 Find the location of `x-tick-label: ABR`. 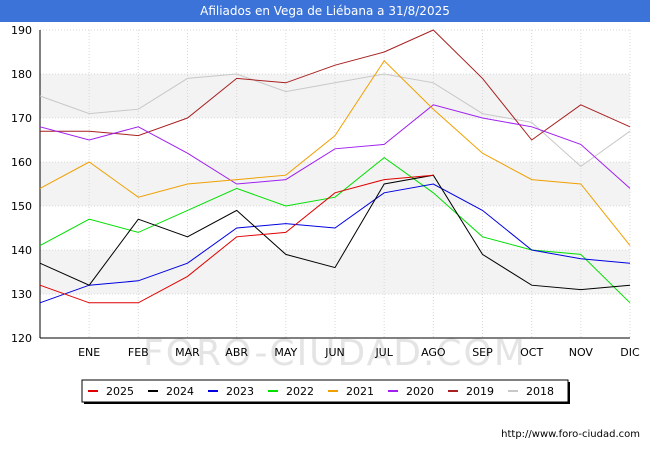

x-tick-label: ABR is located at coordinates (236, 352).